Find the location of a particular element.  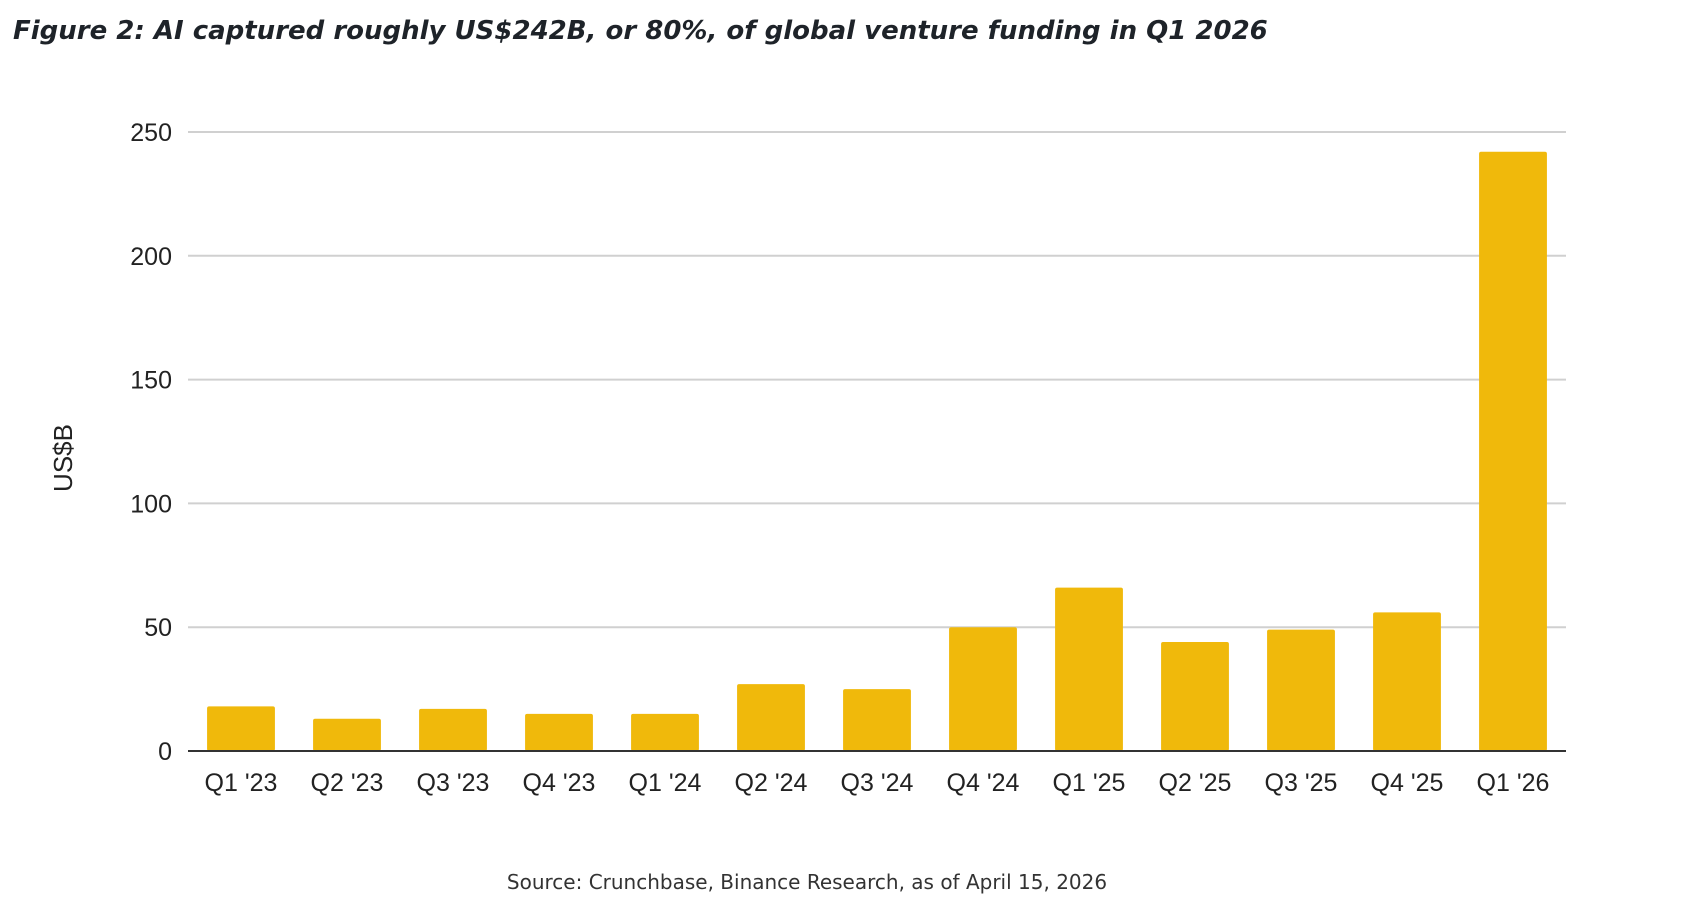

y-tick-label: 100 is located at coordinates (151, 504).